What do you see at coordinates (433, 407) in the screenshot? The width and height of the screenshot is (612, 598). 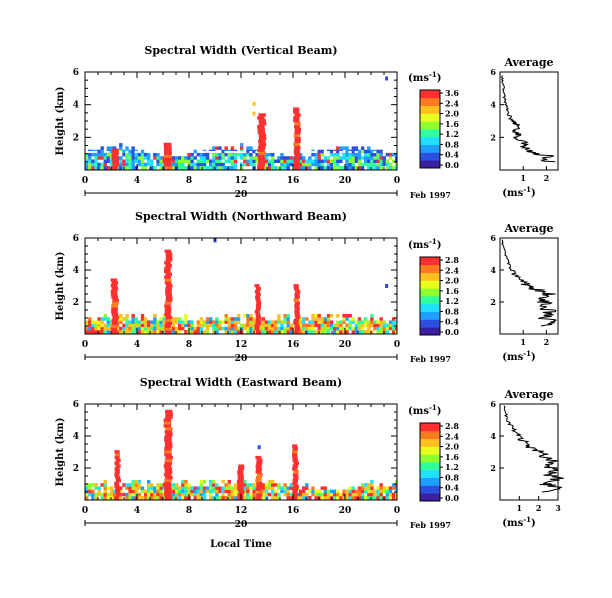 I see `unit-exp: -1` at bounding box center [433, 407].